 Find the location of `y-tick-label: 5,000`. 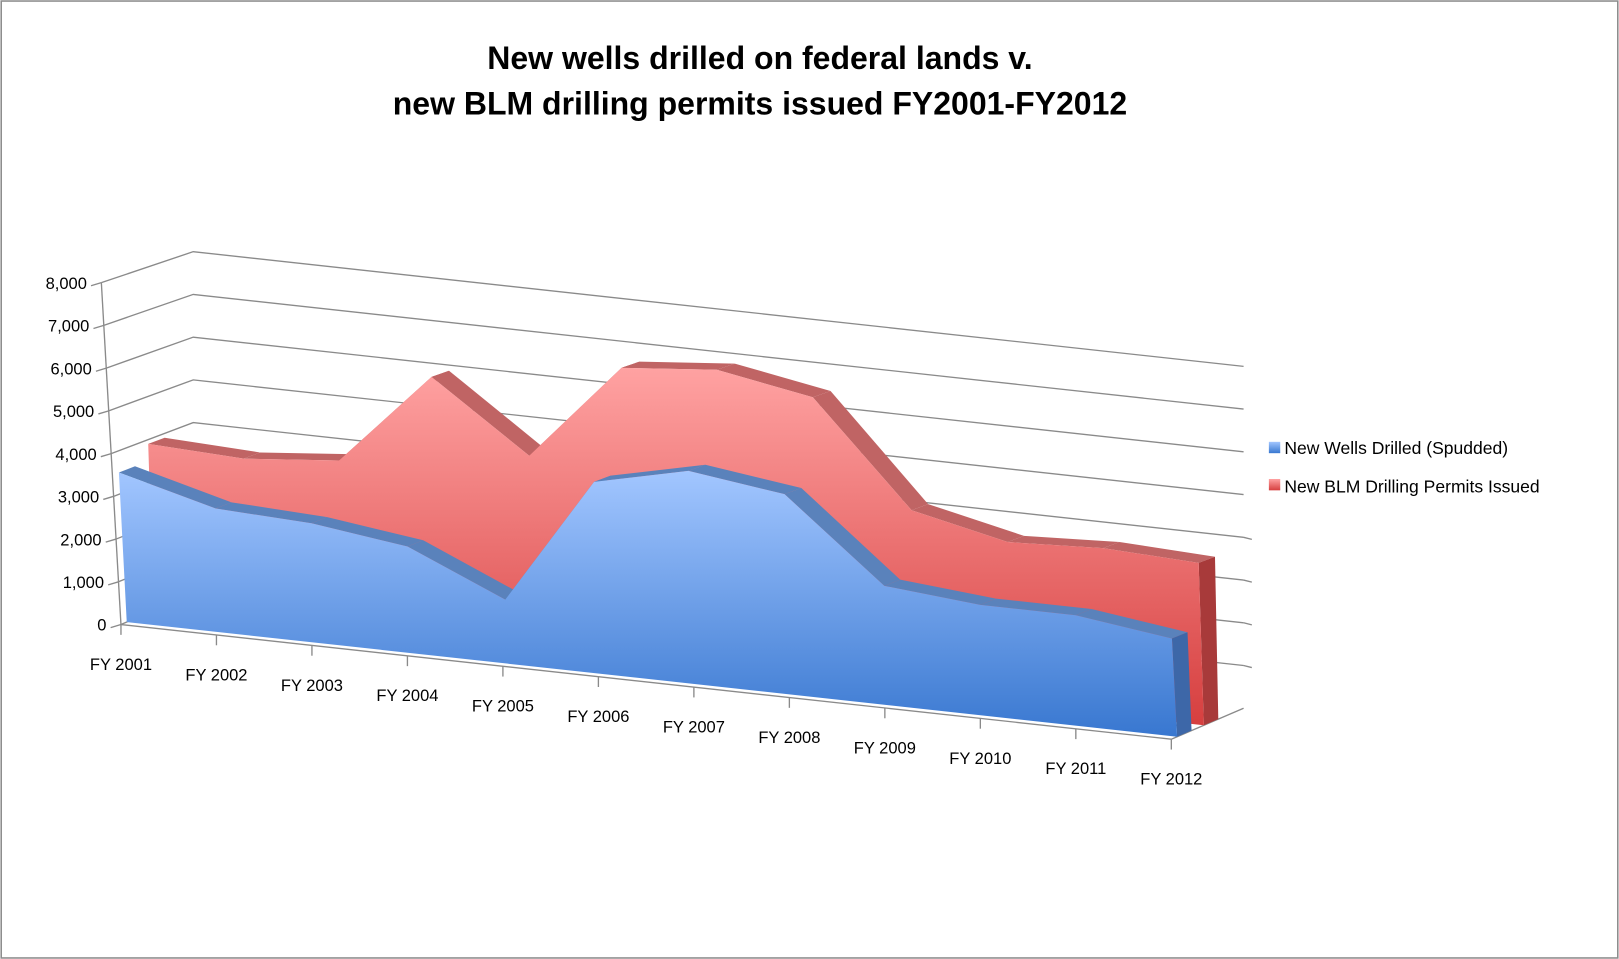

y-tick-label: 5,000 is located at coordinates (73, 412).